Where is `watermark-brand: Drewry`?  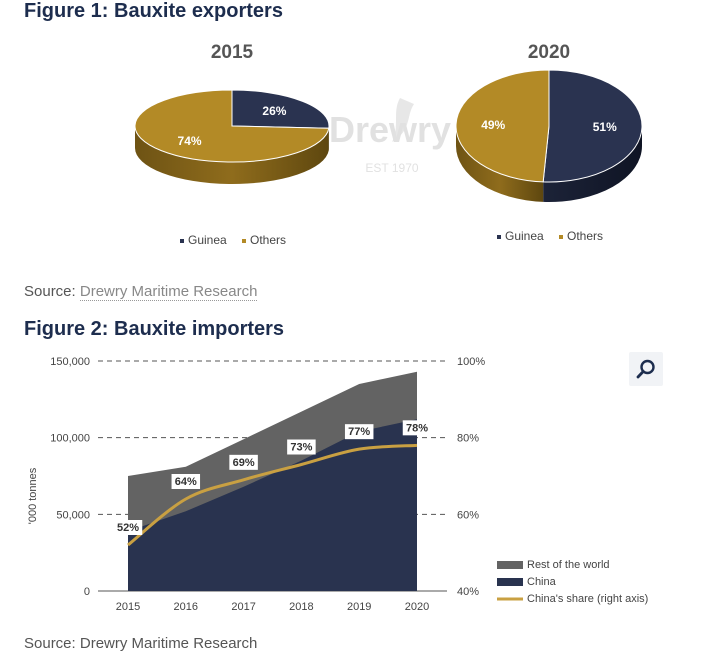
watermark-brand: Drewry is located at coordinates (390, 129).